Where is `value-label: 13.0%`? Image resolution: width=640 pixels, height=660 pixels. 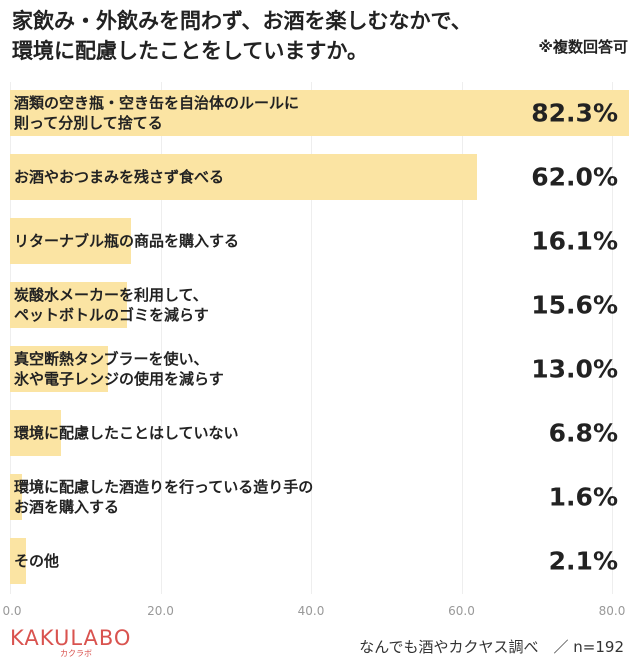
value-label: 13.0% is located at coordinates (574, 369).